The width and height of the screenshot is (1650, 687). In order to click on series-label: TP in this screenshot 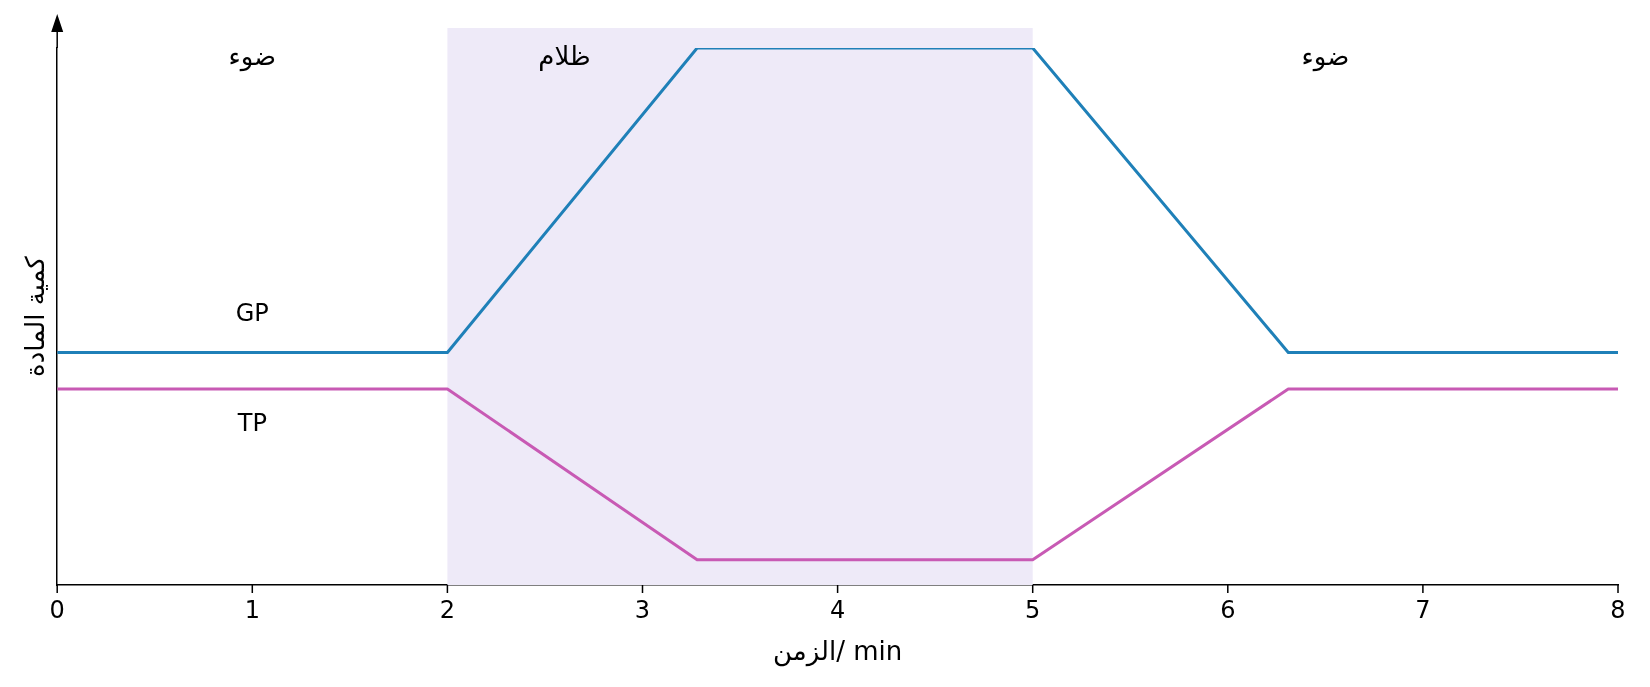, I will do `click(251, 423)`.